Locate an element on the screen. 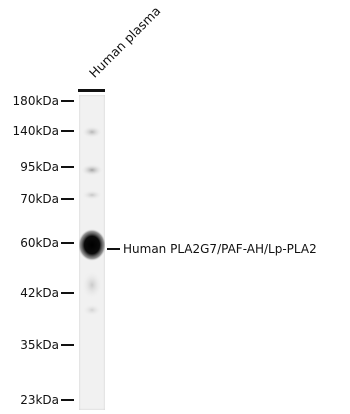 This screenshot has height=414, width=350. marker-label: 180kDa is located at coordinates (35, 101).